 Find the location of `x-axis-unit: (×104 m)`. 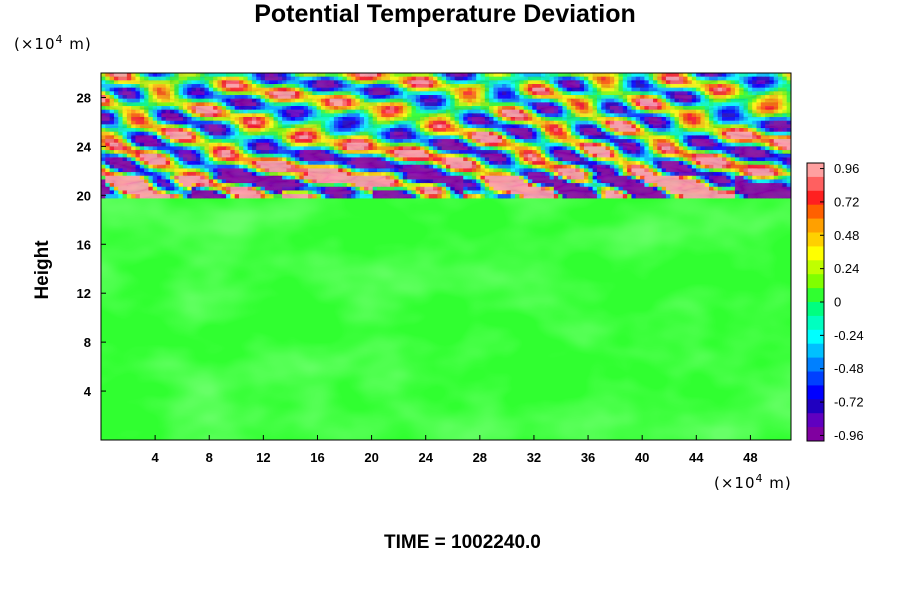

x-axis-unit: (×104 m) is located at coordinates (753, 482).